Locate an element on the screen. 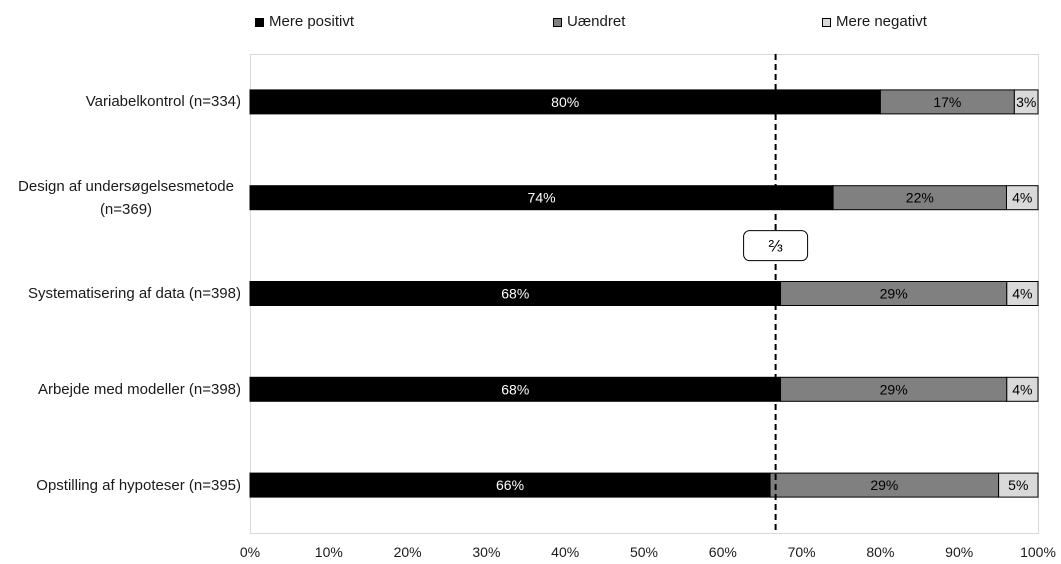 This screenshot has height=564, width=1061. x-tick-label: 70% is located at coordinates (802, 552).